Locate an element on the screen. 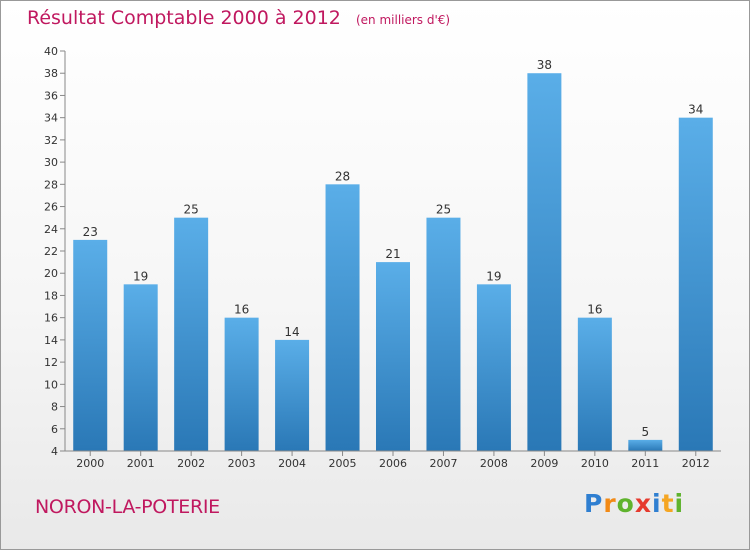 This screenshot has width=750, height=550. y-tick-label: 20 is located at coordinates (51, 273).